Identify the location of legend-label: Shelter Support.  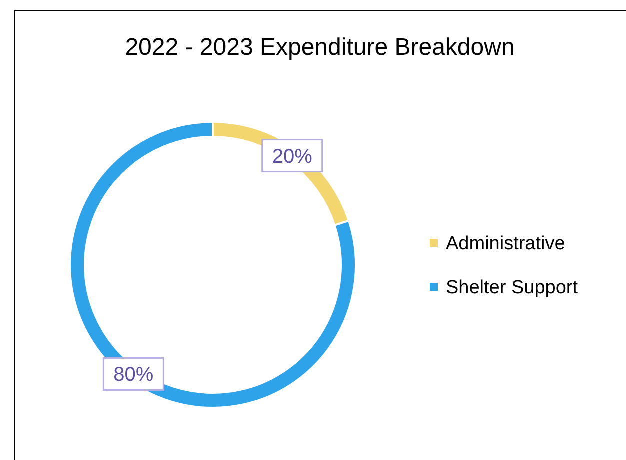
(512, 288).